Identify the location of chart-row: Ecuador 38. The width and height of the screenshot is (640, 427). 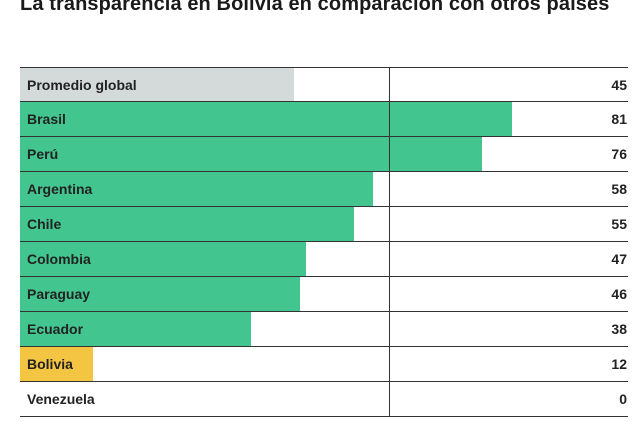
(324, 329).